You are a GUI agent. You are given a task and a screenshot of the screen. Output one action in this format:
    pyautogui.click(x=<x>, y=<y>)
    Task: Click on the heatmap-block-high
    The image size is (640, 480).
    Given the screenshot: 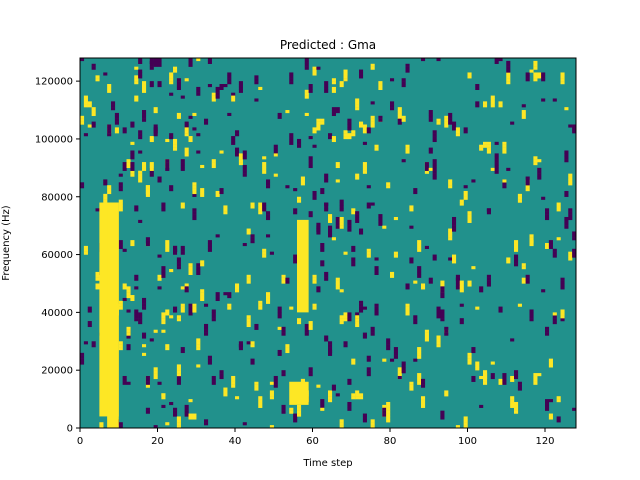 What is the action you would take?
    pyautogui.click(x=303, y=266)
    